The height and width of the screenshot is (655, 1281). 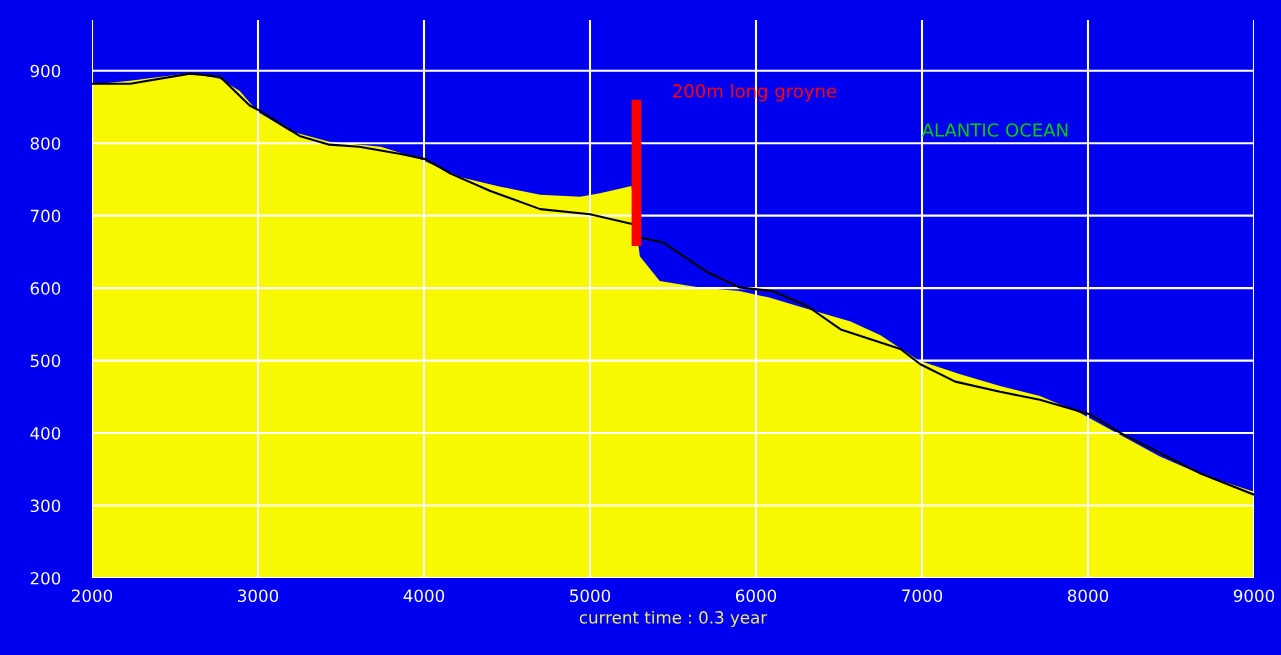 I want to click on y-tick-label: 800, so click(x=45, y=143).